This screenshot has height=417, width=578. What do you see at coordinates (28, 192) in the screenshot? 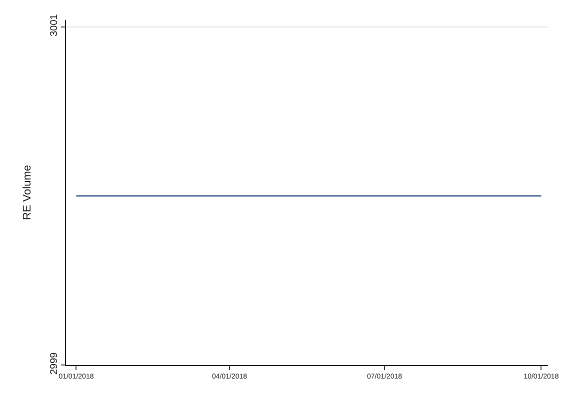
I see `y-axis-title: RE Volume` at bounding box center [28, 192].